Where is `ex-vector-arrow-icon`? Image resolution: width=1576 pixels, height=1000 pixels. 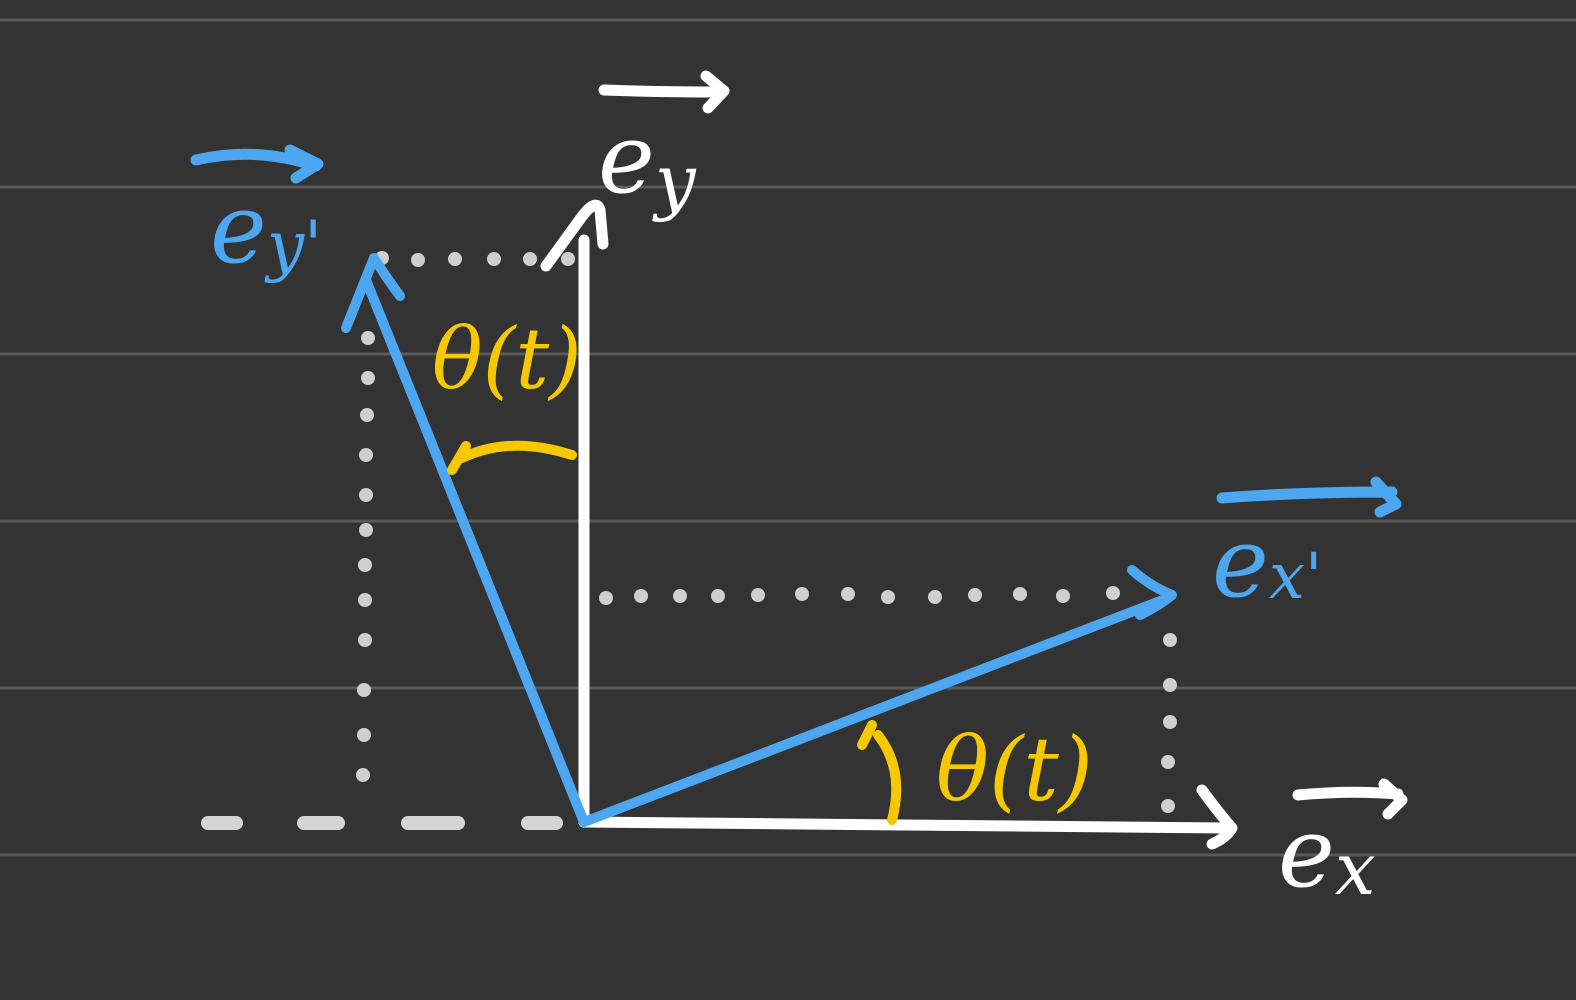 ex-vector-arrow-icon is located at coordinates (1350, 799).